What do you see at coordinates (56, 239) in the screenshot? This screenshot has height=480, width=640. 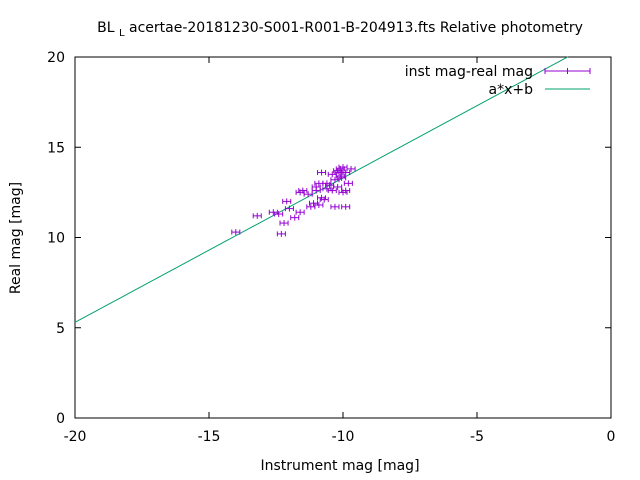 I see `y-tick-label: 10` at bounding box center [56, 239].